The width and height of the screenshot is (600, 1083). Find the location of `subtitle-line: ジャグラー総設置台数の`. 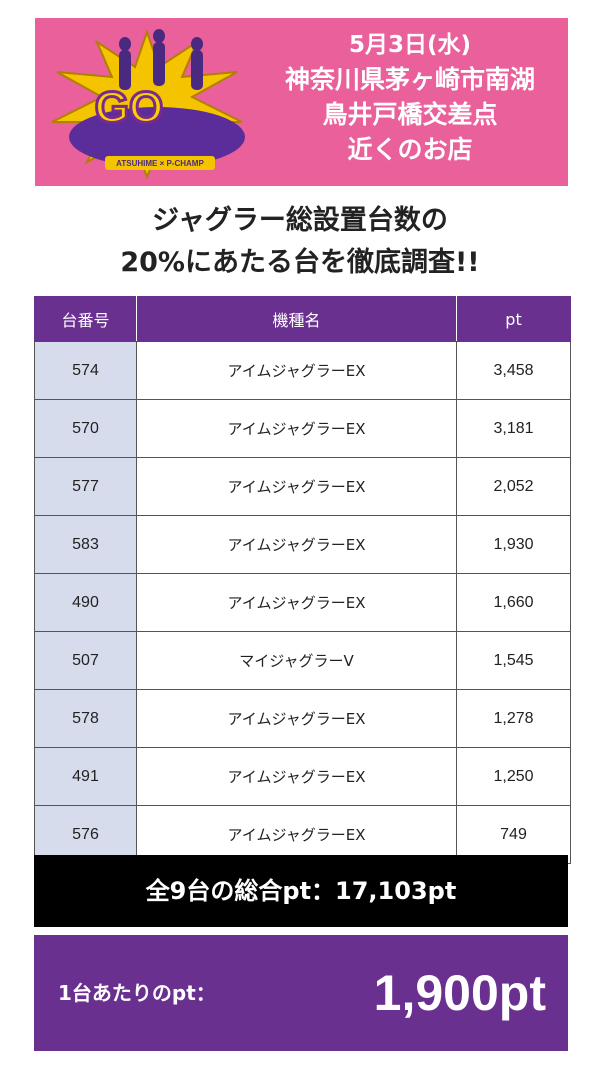

subtitle-line: ジャグラー総設置台数の is located at coordinates (300, 220).